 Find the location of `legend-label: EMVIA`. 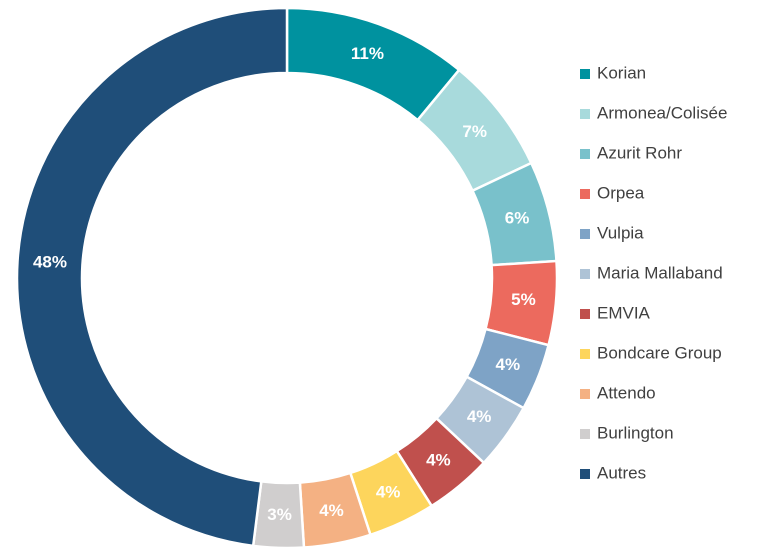

legend-label: EMVIA is located at coordinates (624, 312).